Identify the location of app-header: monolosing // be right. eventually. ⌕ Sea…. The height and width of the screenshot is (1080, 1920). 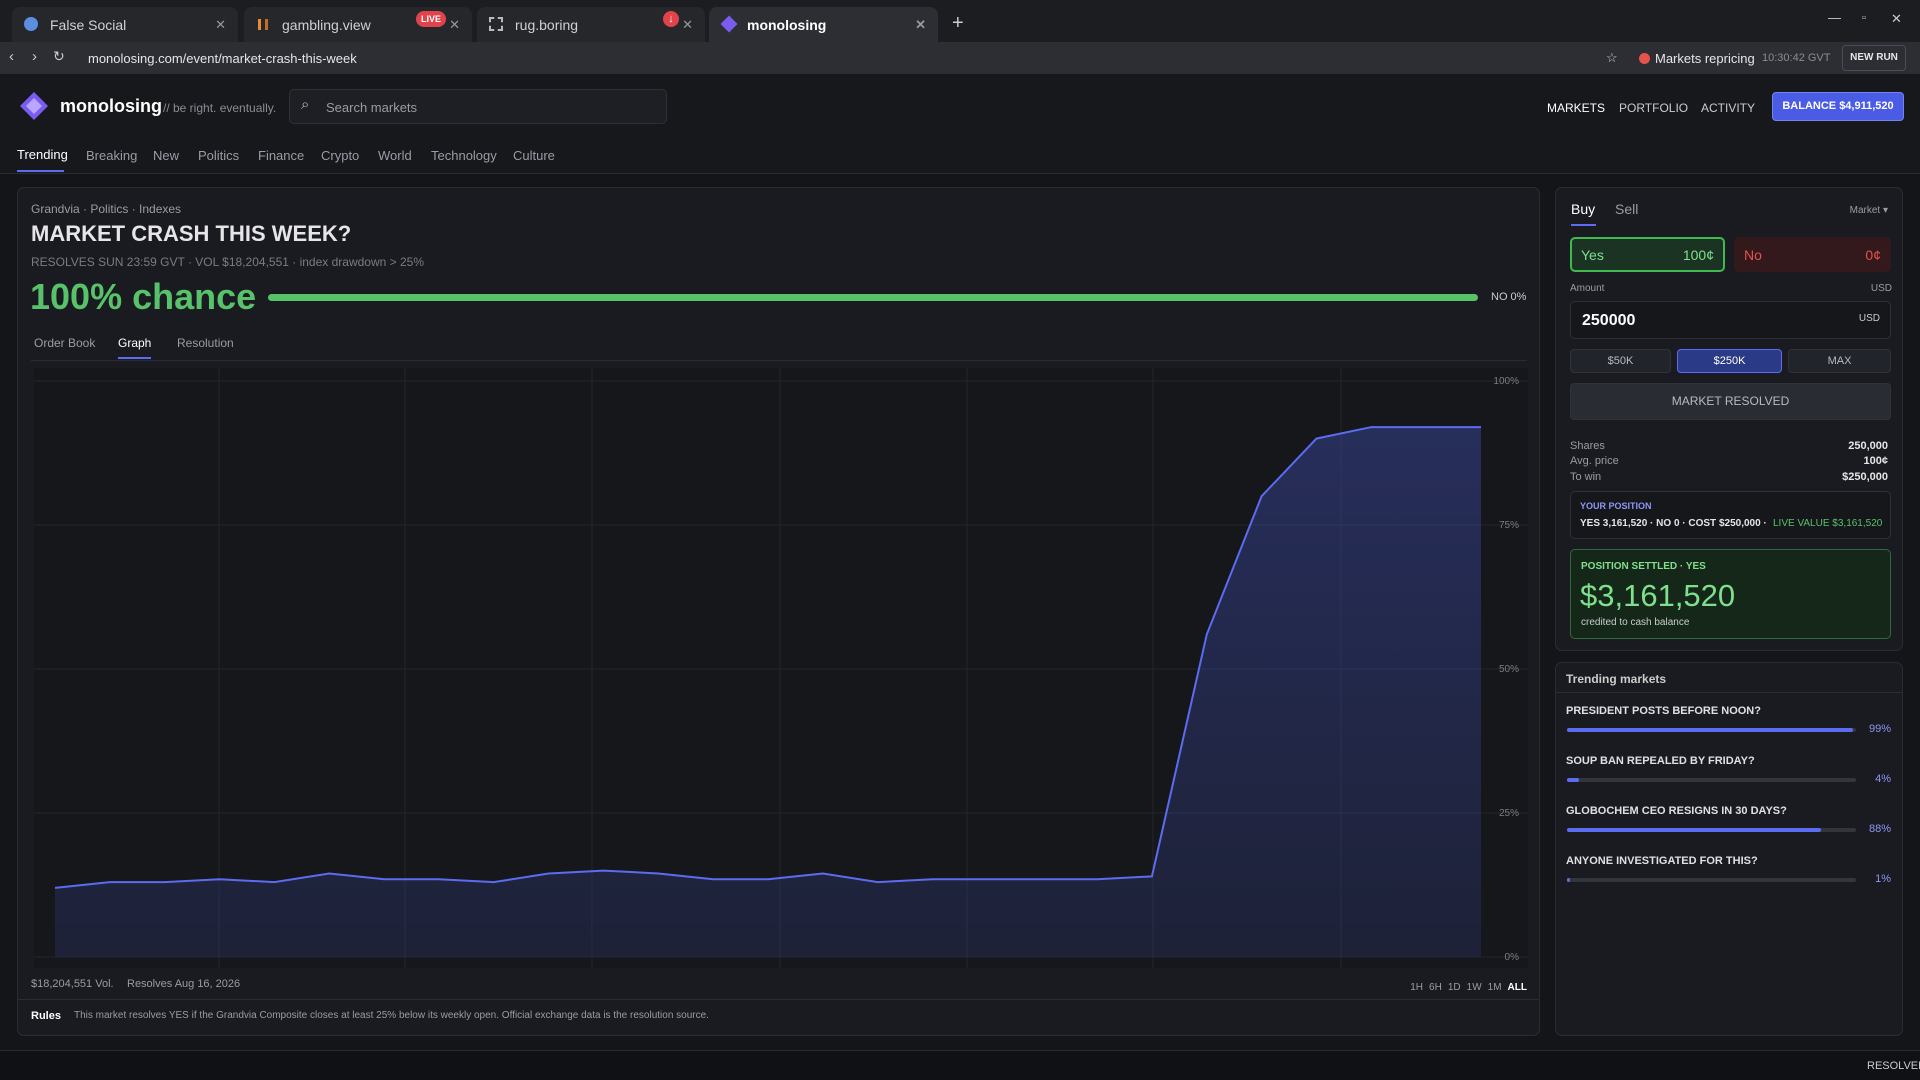
(960, 124).